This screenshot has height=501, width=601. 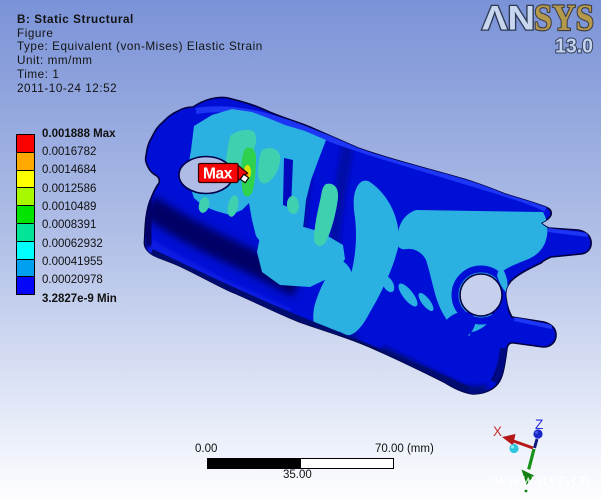 What do you see at coordinates (497, 431) in the screenshot?
I see `svg-text: X` at bounding box center [497, 431].